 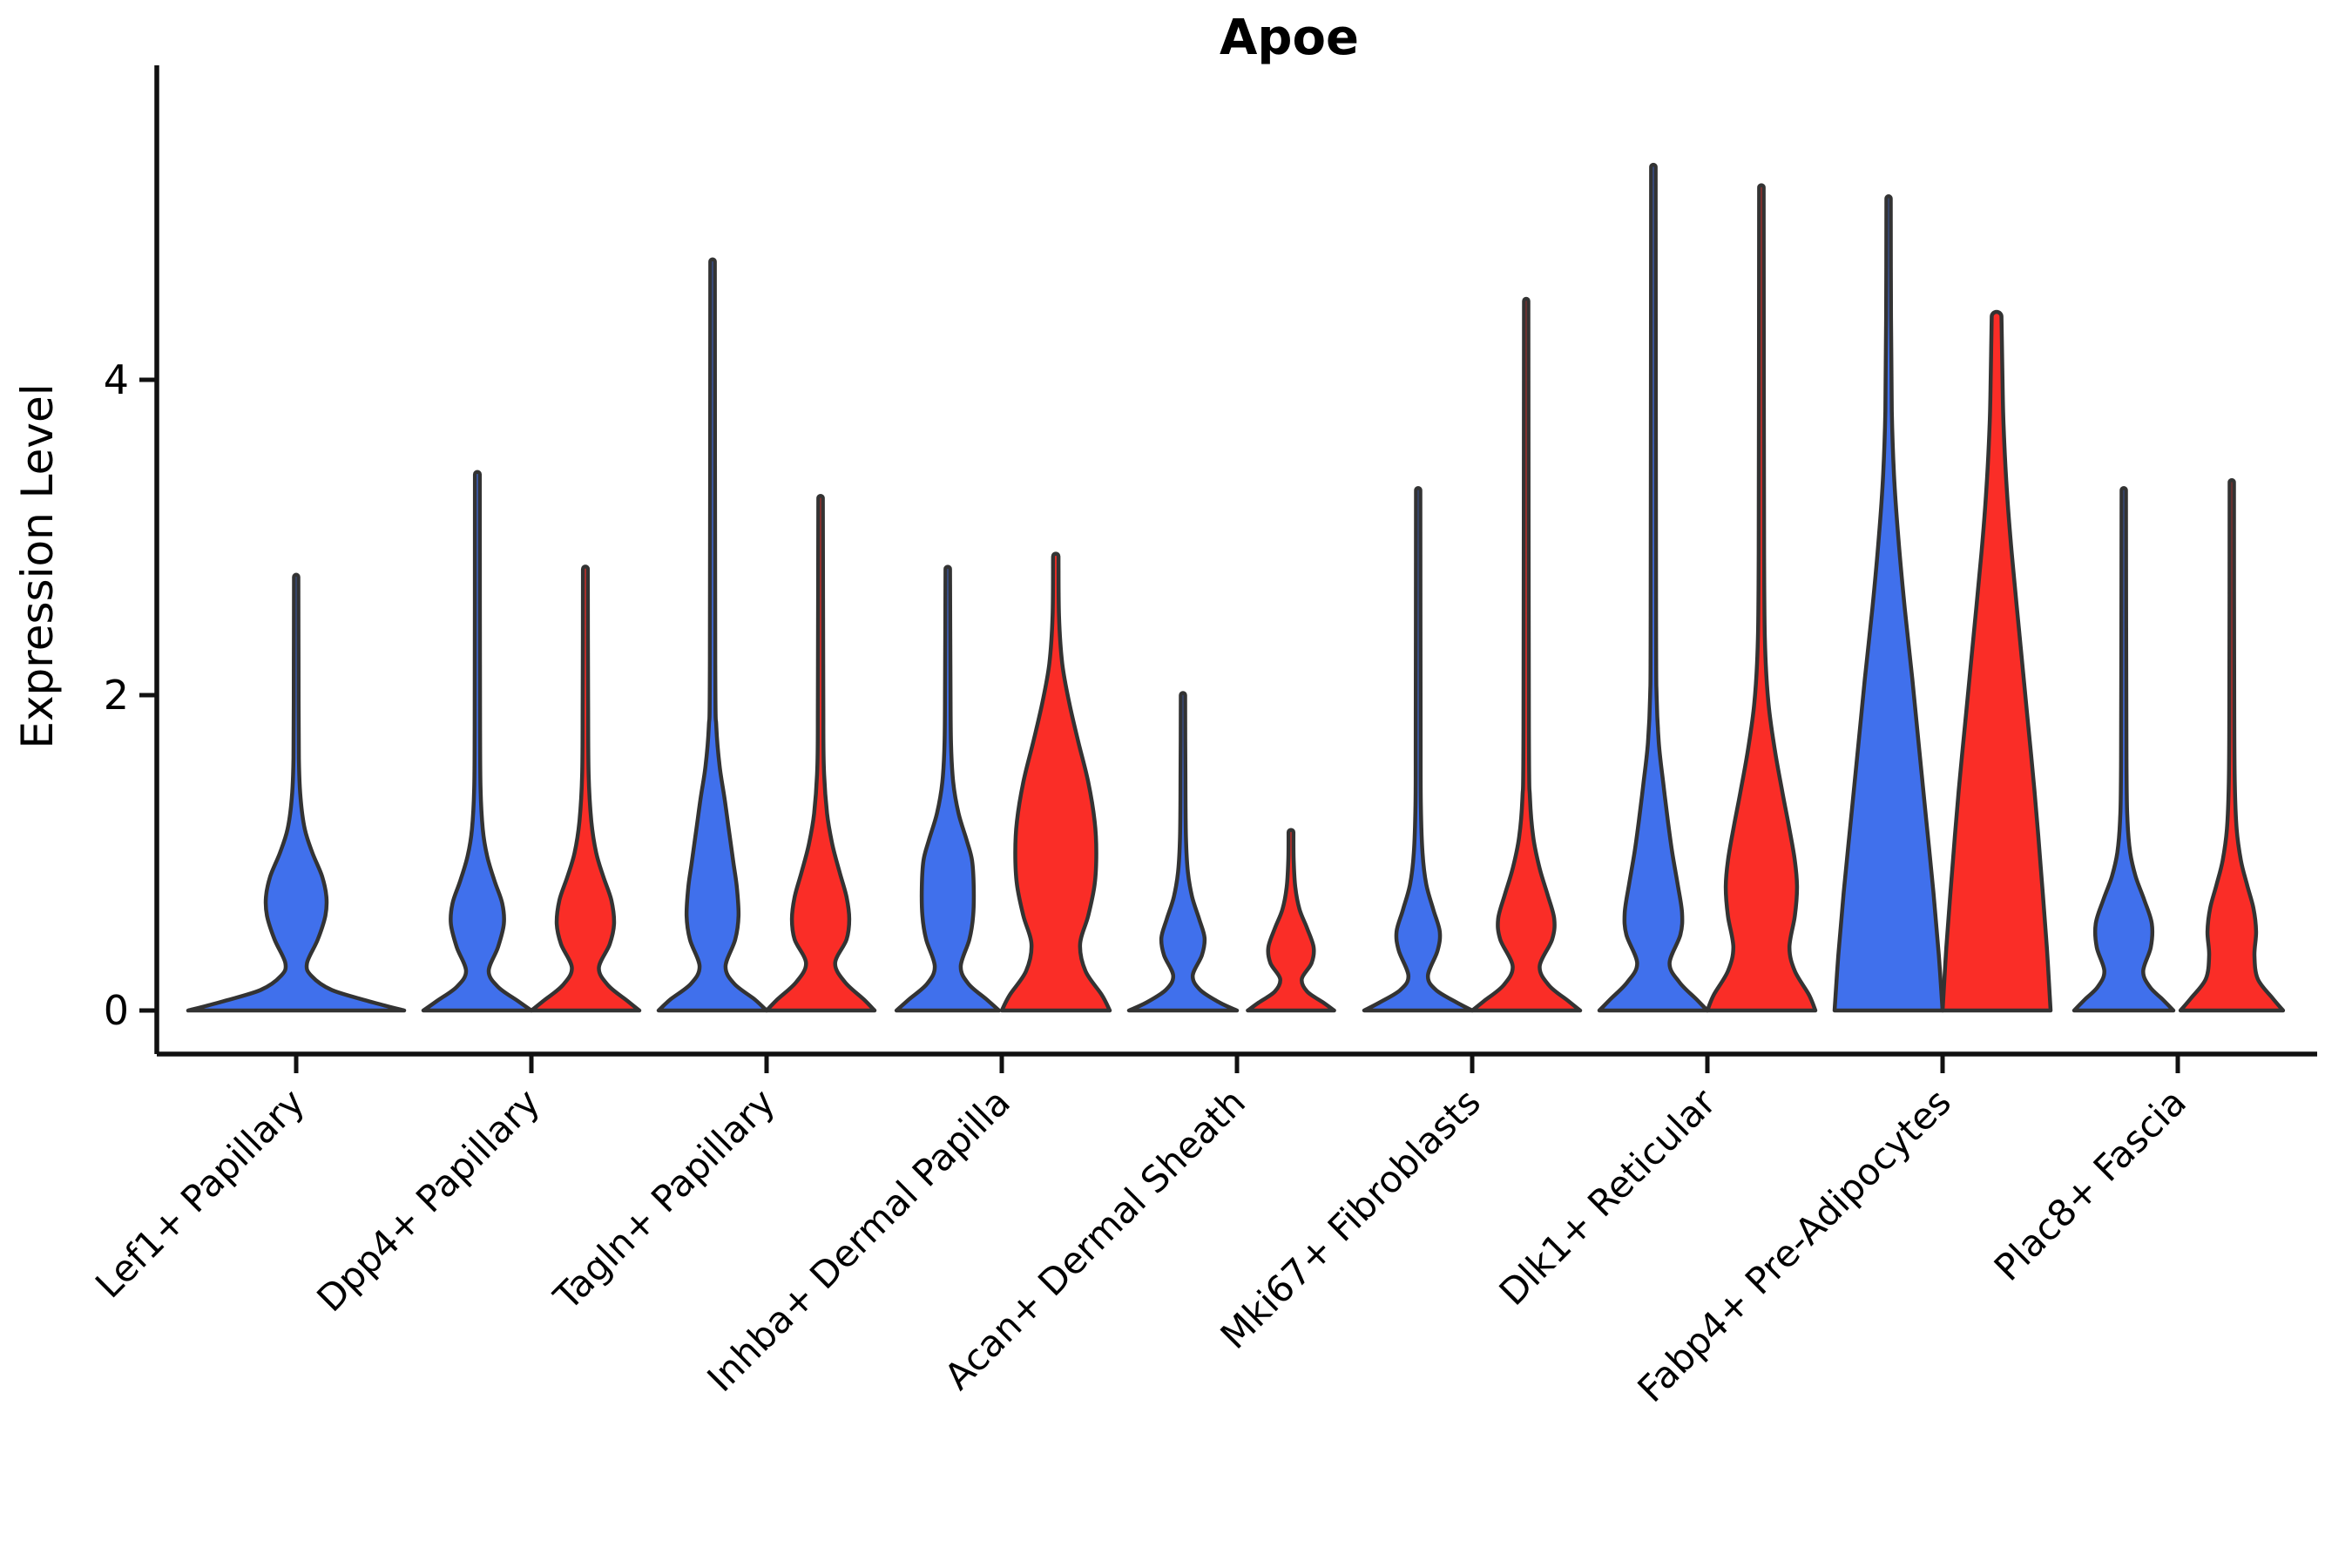 I want to click on x-tick-label-2: Tagln+ Papillary, so click(x=664, y=1199).